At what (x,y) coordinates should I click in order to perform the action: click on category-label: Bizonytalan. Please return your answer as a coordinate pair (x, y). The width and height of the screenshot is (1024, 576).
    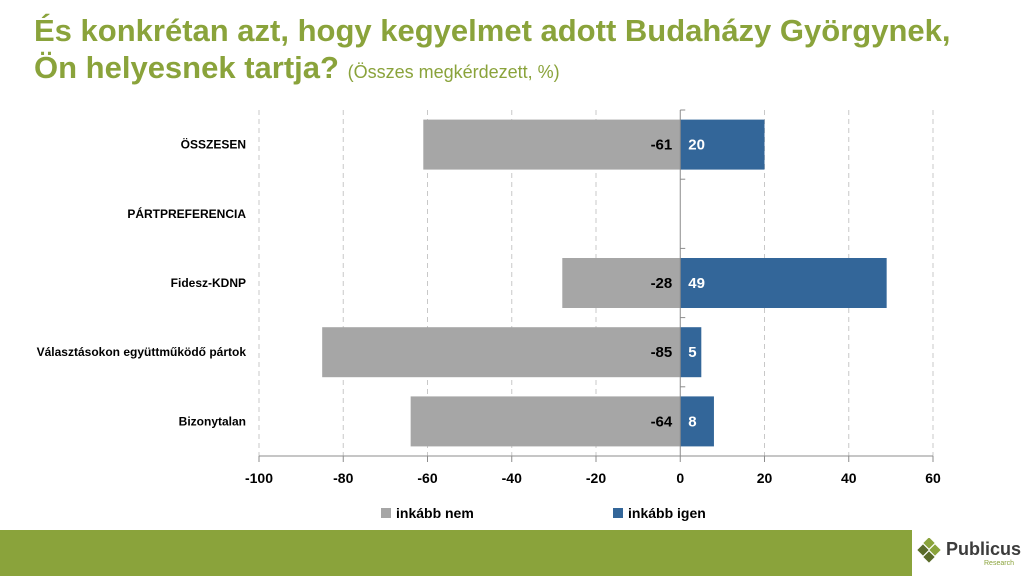
    Looking at the image, I should click on (212, 421).